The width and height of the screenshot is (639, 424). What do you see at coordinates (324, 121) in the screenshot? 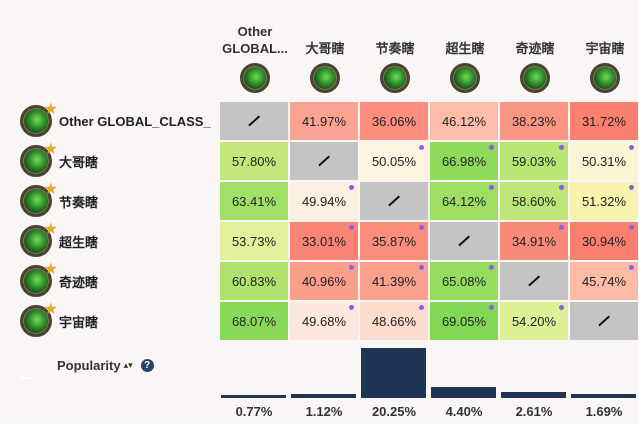
I see `matchup-cell: 41.97%` at bounding box center [324, 121].